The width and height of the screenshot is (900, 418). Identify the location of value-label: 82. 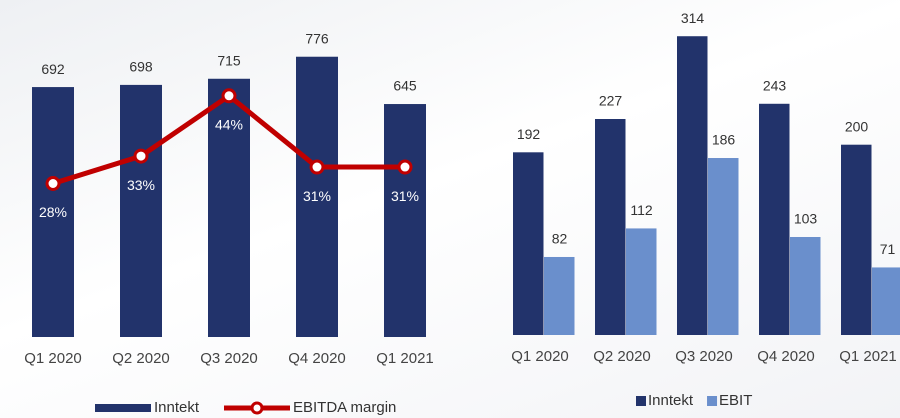
(560, 239).